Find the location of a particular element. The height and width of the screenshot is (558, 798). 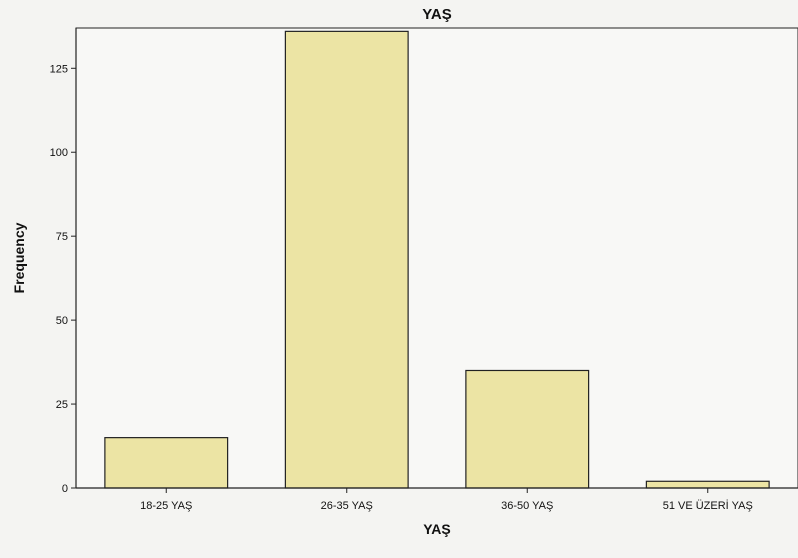

x-axis-title: YAŞ is located at coordinates (437, 529).